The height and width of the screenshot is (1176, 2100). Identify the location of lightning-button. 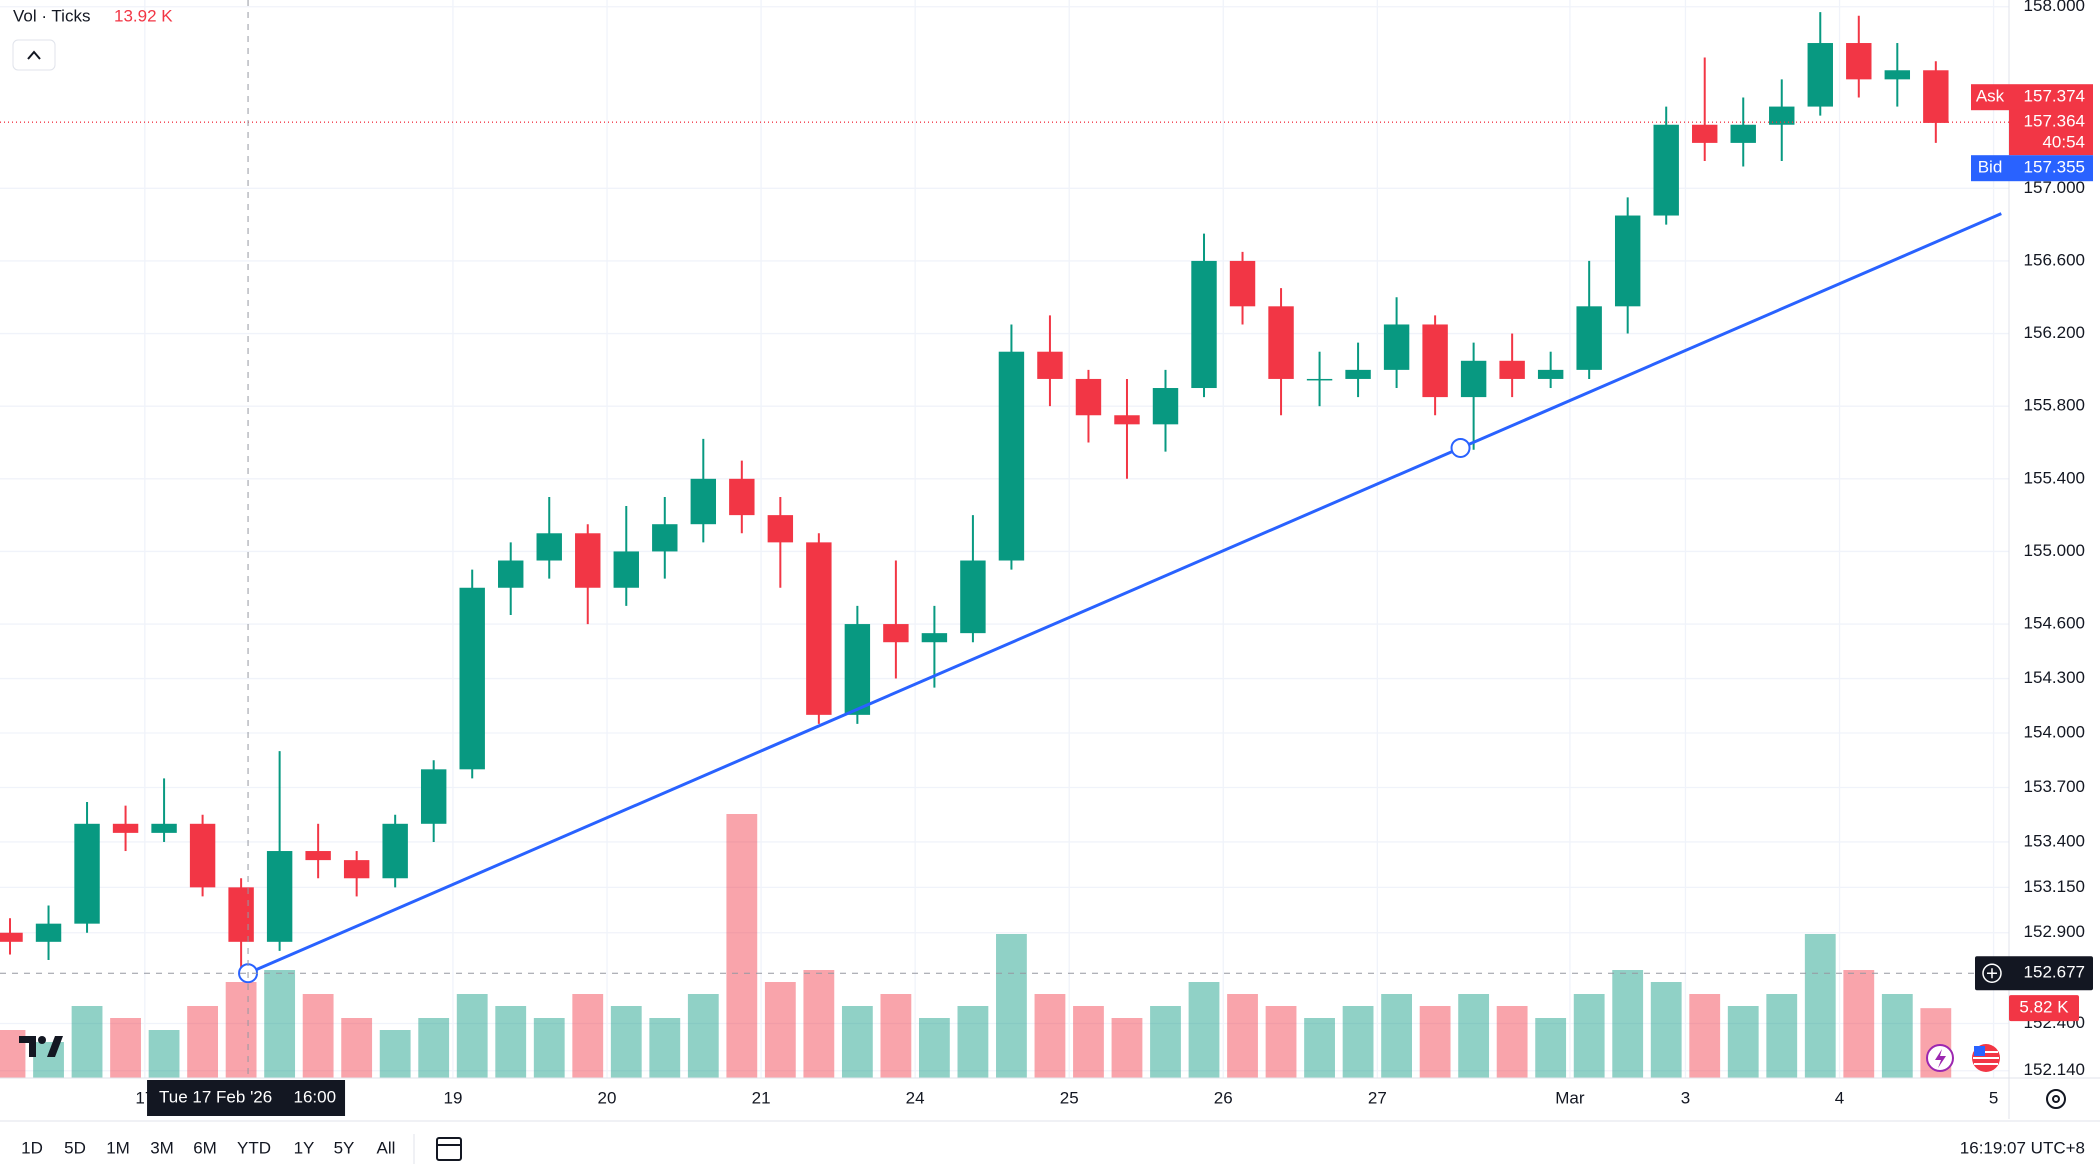
(1940, 1058).